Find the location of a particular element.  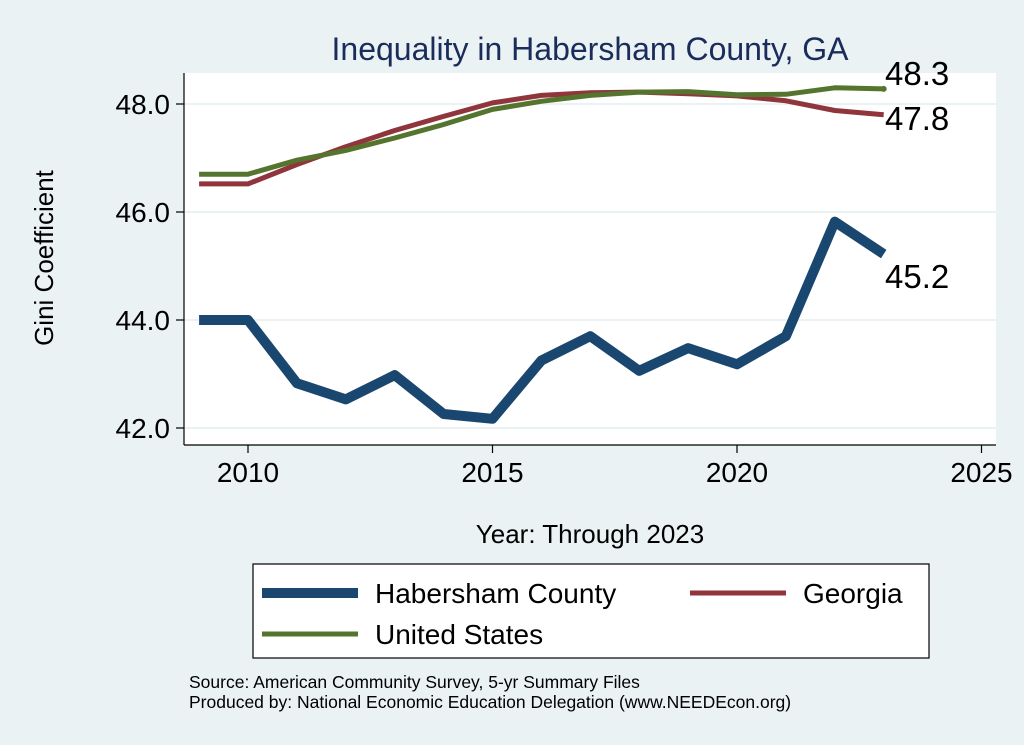

series-end-label: 45.2 is located at coordinates (917, 276).